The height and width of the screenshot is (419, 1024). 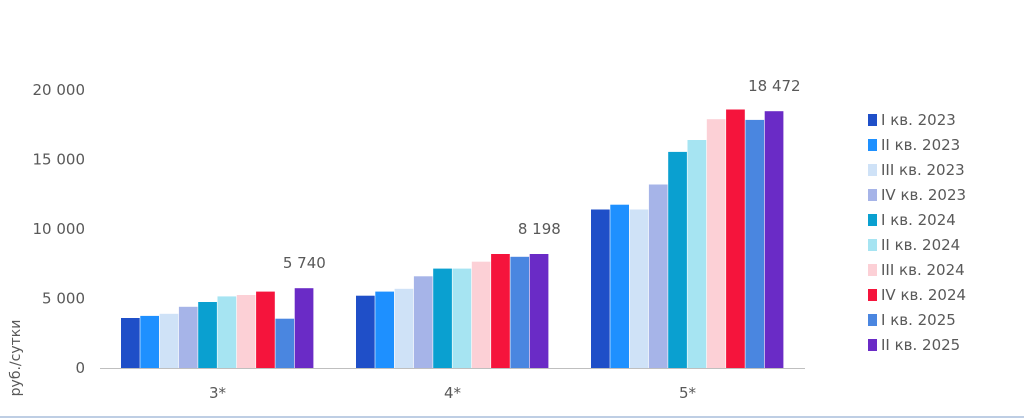 What do you see at coordinates (63, 299) in the screenshot?
I see `y-tick-label: 5 000` at bounding box center [63, 299].